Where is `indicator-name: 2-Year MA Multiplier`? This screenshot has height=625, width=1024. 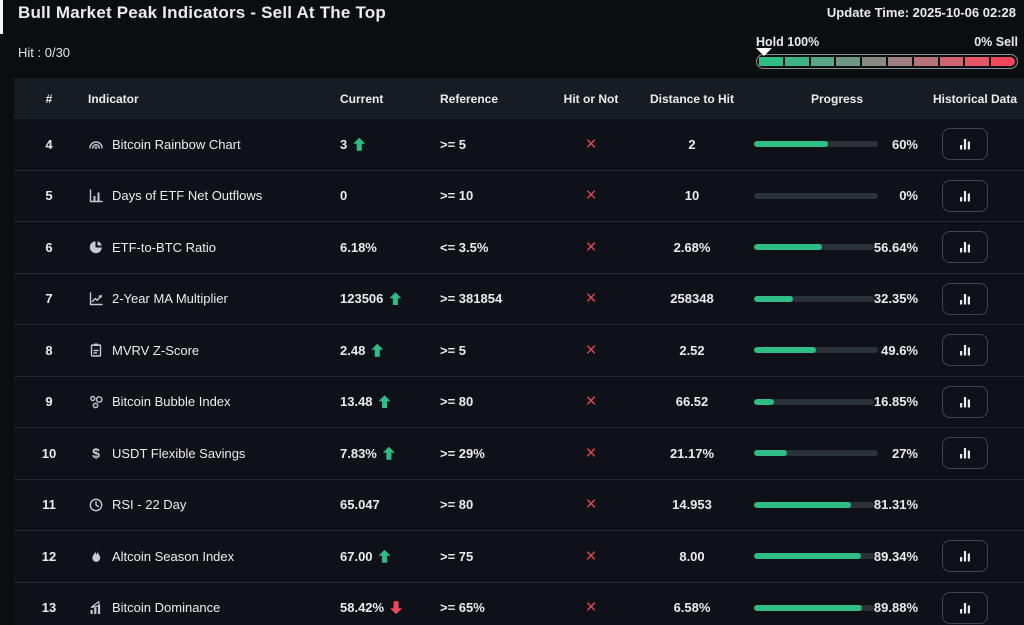 indicator-name: 2-Year MA Multiplier is located at coordinates (170, 299).